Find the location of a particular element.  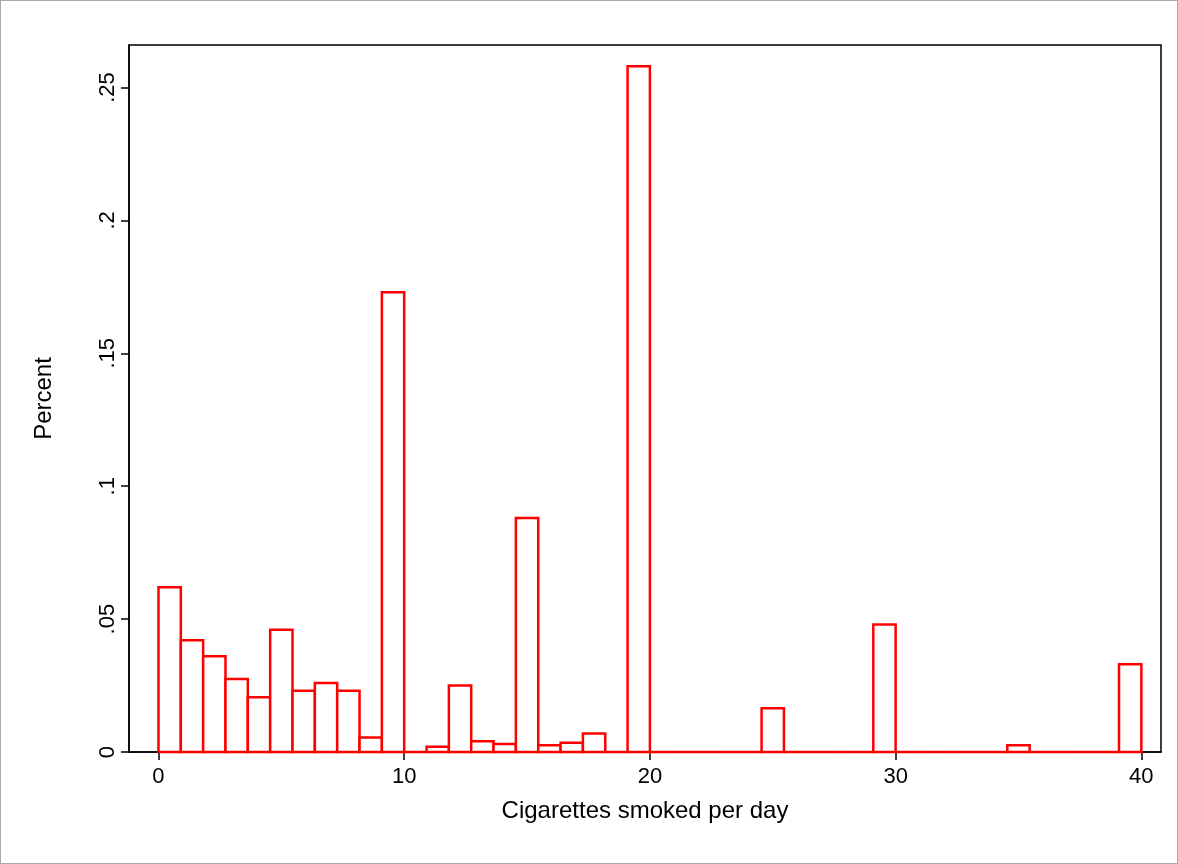

y-tick-label: .05 is located at coordinates (106, 619).